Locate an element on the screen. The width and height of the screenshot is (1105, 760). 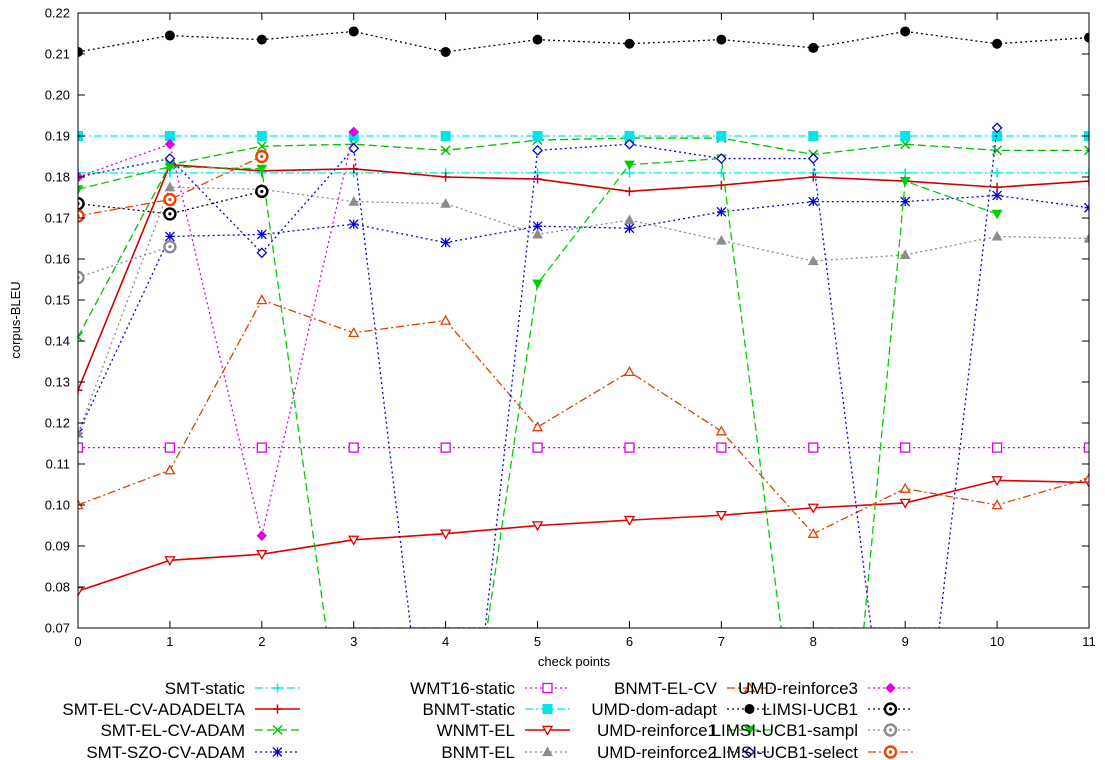
y-tick-label: 0.14 is located at coordinates (57, 341).